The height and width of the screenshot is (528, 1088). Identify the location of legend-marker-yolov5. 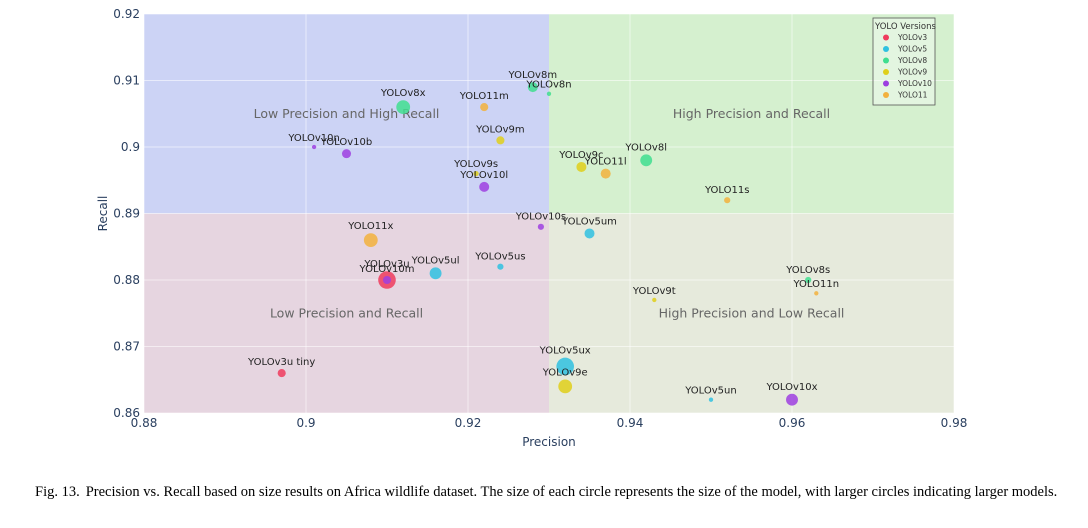
(886, 49).